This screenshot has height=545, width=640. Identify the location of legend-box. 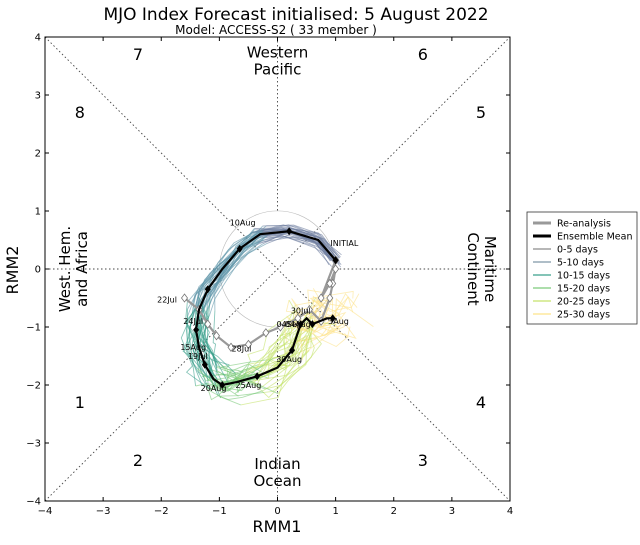
(582, 268).